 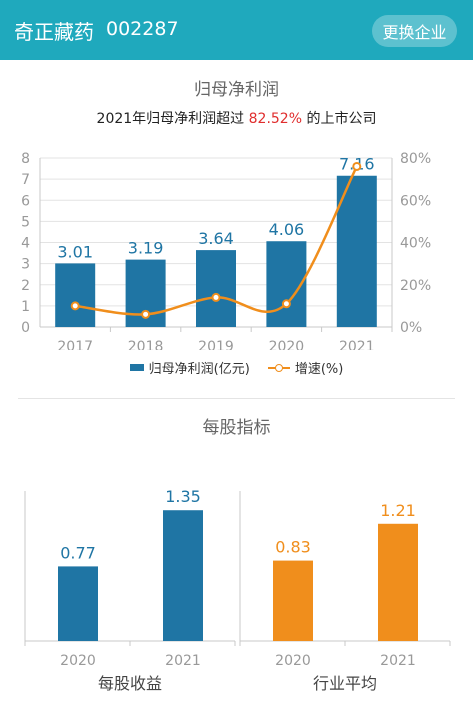 What do you see at coordinates (293, 661) in the screenshot?
I see `industry-avg-x-tick: 2020` at bounding box center [293, 661].